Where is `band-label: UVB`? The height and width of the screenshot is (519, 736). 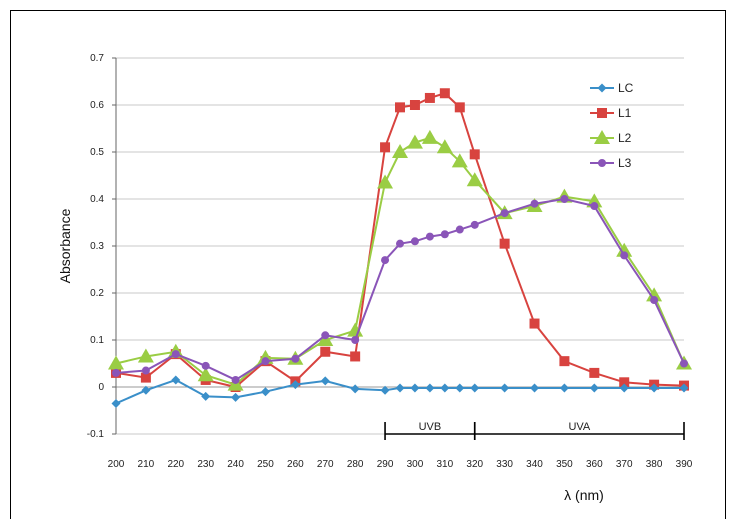 band-label: UVB is located at coordinates (430, 427).